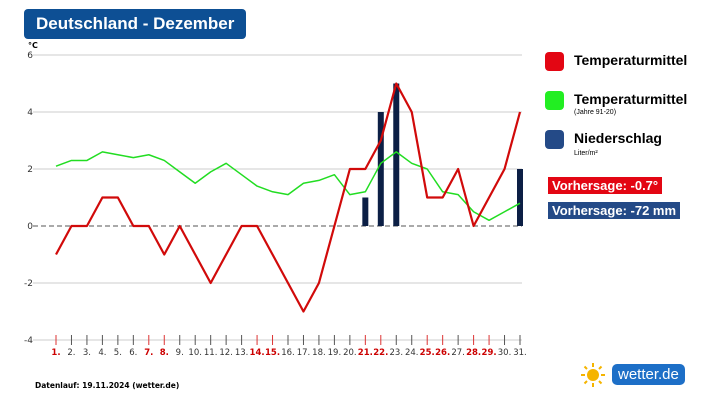  I want to click on x-tick-label: 28., so click(473, 353).